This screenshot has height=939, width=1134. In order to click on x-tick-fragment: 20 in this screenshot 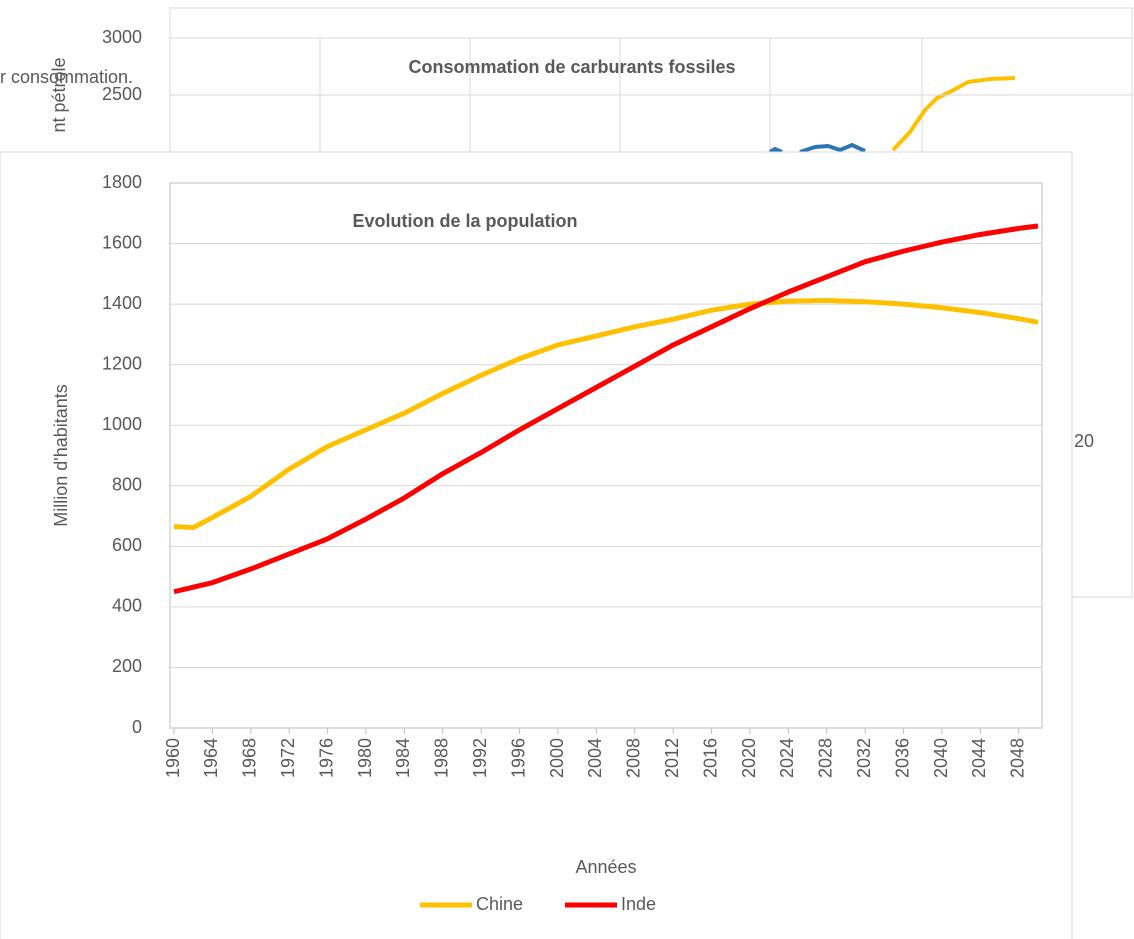, I will do `click(1084, 441)`.